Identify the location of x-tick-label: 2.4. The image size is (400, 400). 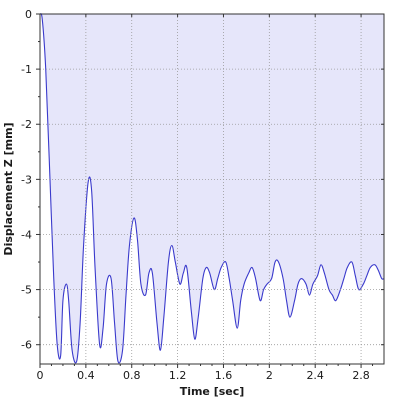
(315, 375).